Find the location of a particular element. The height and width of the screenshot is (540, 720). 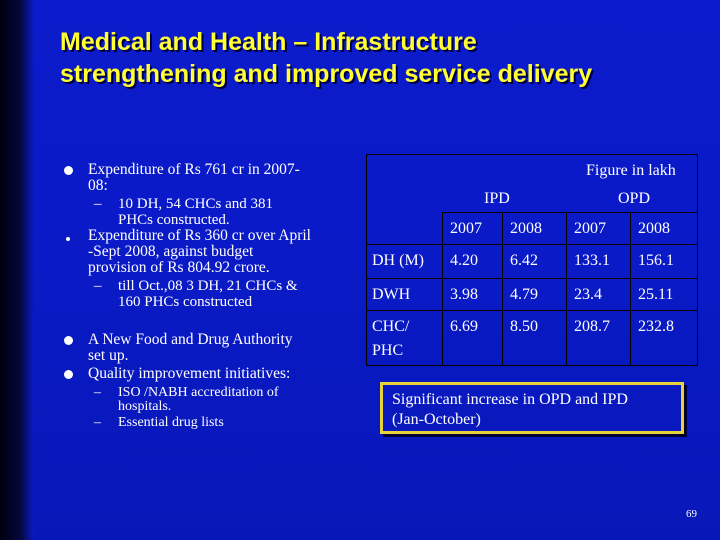

bullet-text: -Sept 2008, against budget is located at coordinates (171, 251).